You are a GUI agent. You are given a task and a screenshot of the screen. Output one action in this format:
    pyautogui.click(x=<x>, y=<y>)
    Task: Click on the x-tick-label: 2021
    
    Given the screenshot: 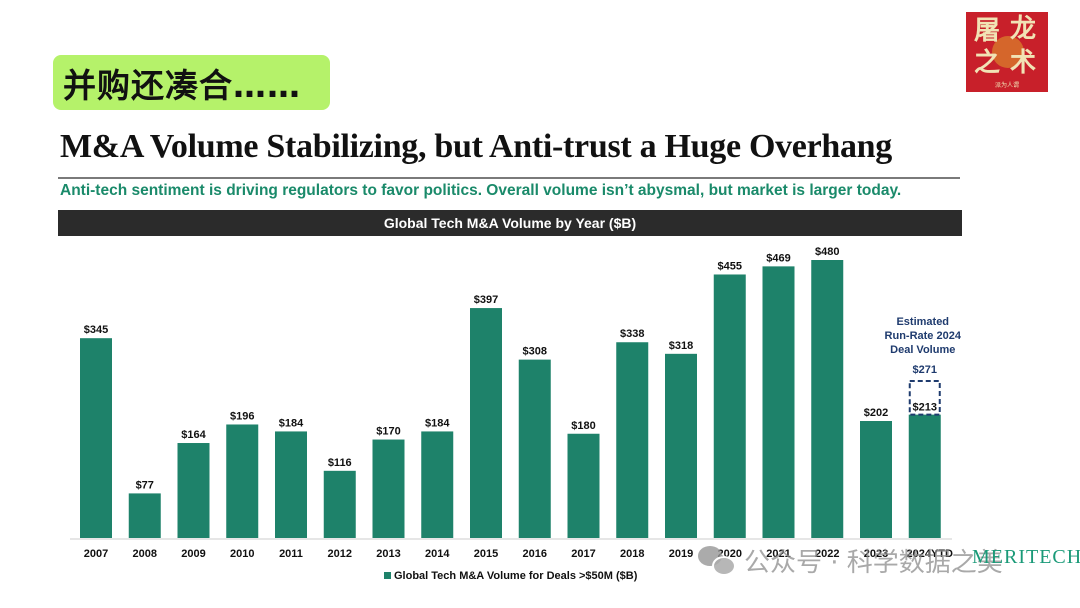 What is the action you would take?
    pyautogui.click(x=778, y=554)
    